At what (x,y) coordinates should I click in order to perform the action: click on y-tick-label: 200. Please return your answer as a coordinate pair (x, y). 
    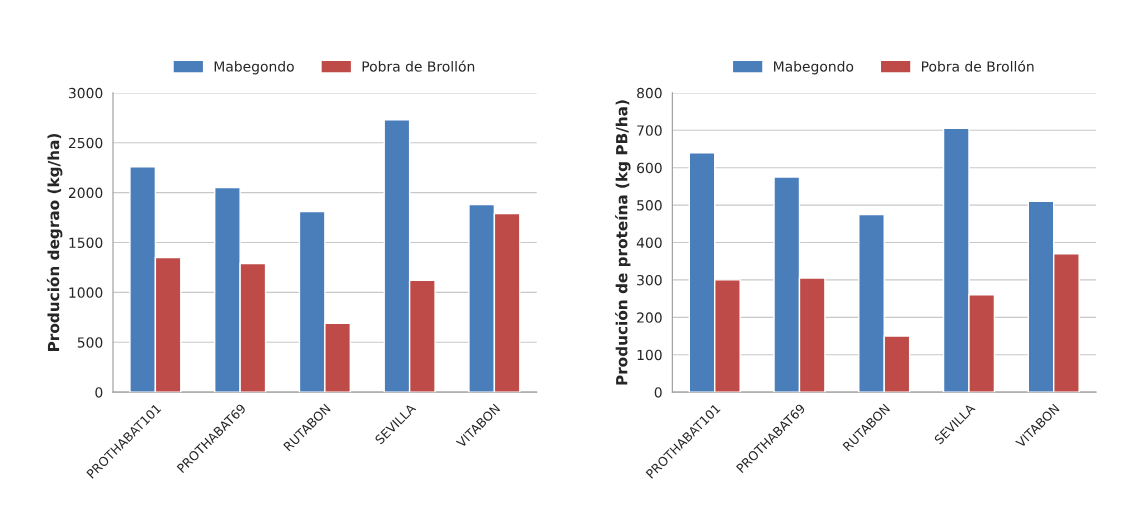
    Looking at the image, I should click on (649, 317).